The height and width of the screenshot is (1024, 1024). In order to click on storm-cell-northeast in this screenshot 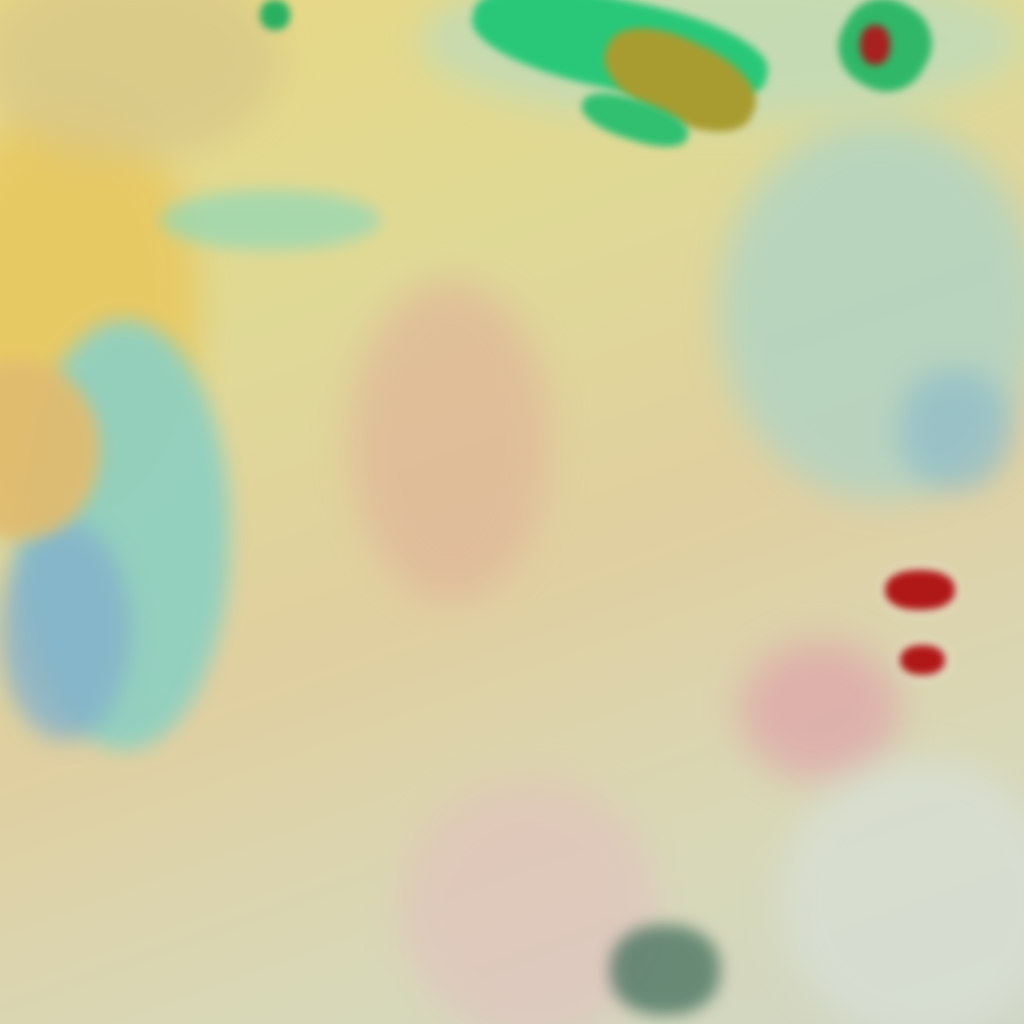, I will do `click(875, 45)`.